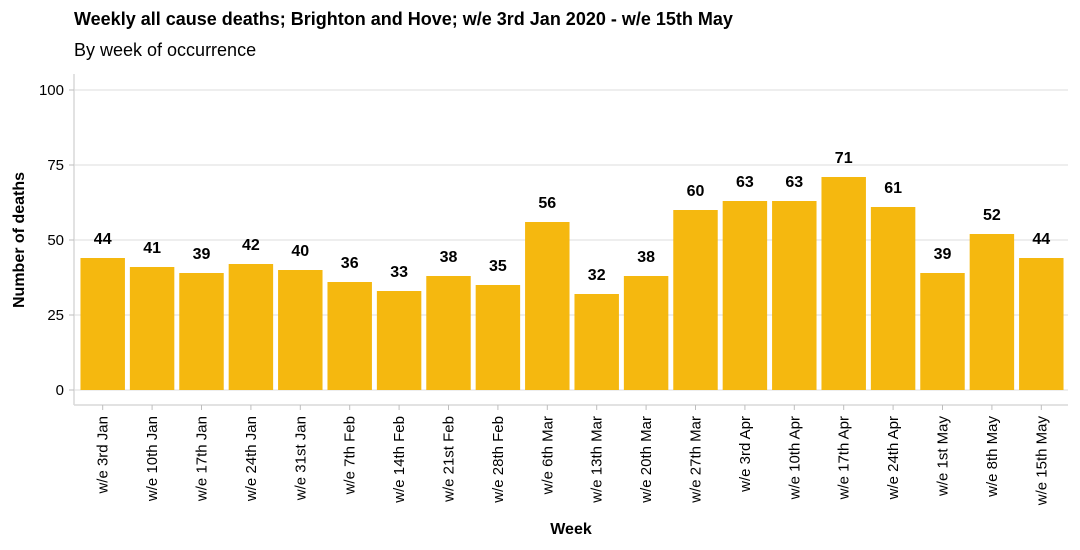  I want to click on x-tick-label: w/e 6th Mar, so click(547, 455).